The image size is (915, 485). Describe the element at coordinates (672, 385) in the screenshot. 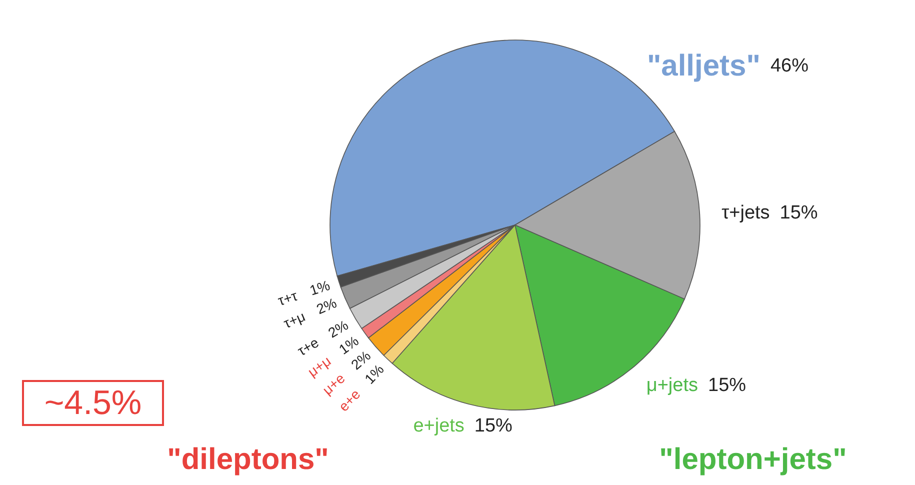

I see `slice-label: μ+jets` at that location.